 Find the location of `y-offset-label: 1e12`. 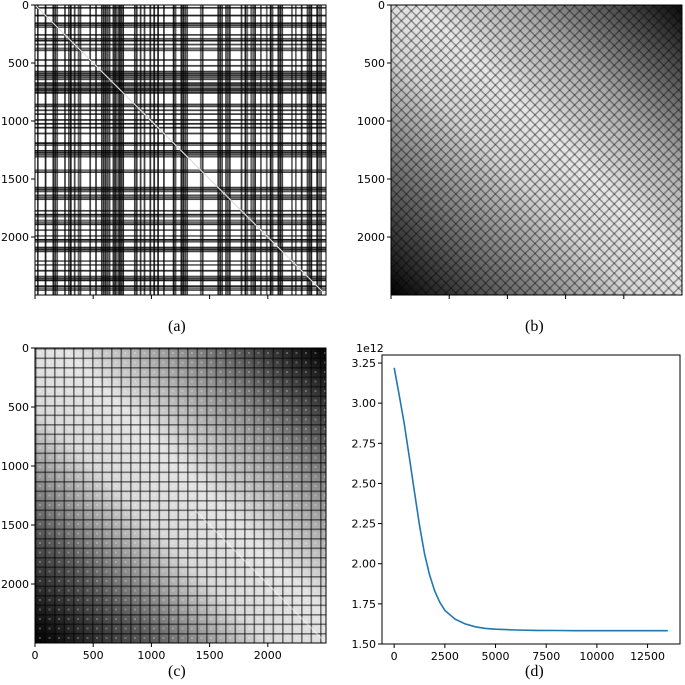

y-offset-label: 1e12 is located at coordinates (370, 348).